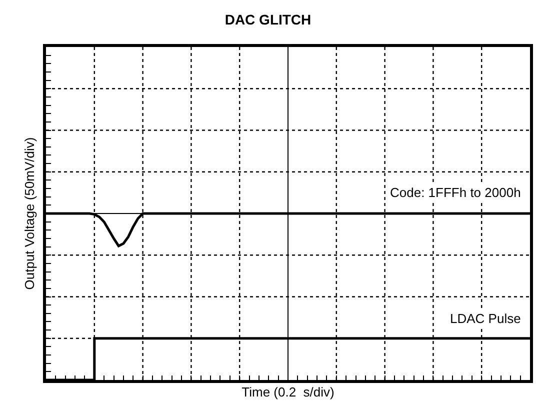 The image size is (536, 418). What do you see at coordinates (288, 392) in the screenshot?
I see `x-axis-title: Time (0.2 s/div)` at bounding box center [288, 392].